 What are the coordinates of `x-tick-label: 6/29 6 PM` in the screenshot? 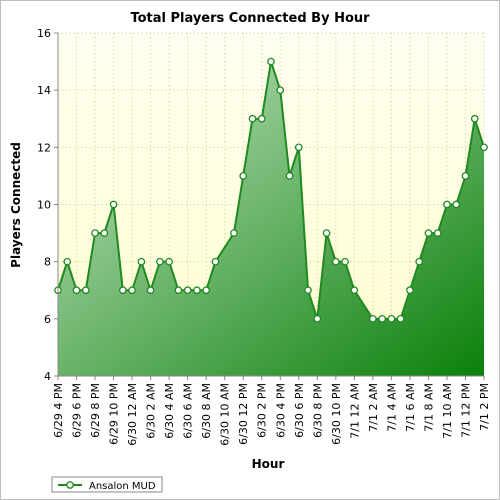 It's located at (77, 410).